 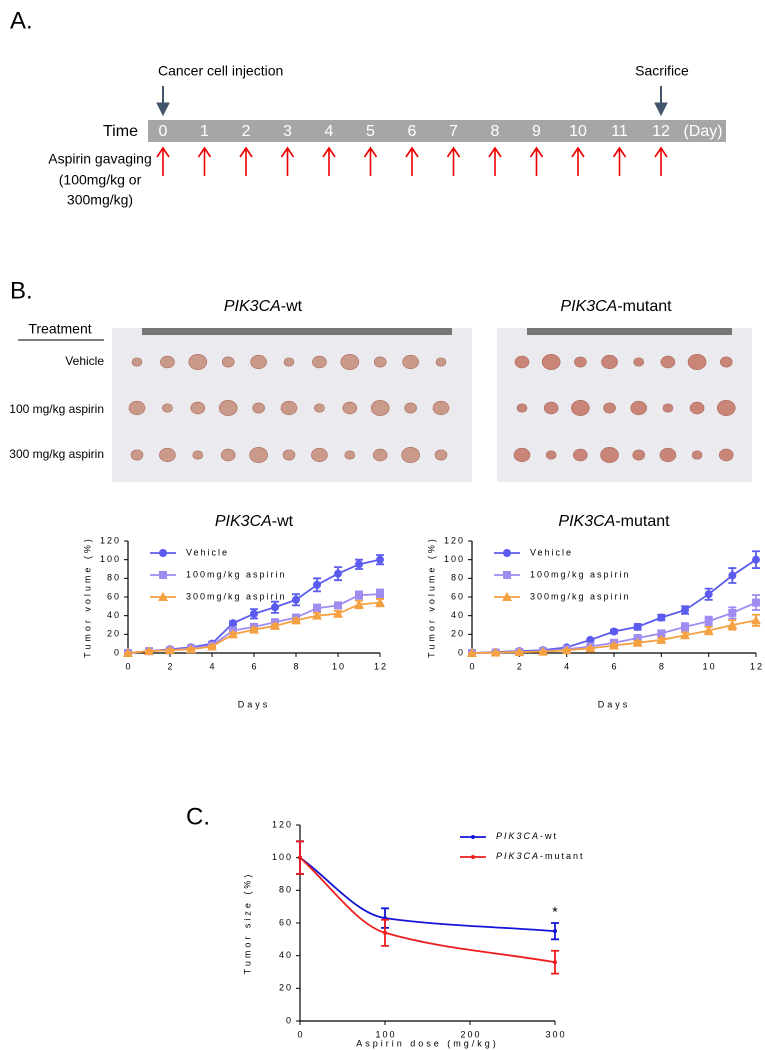 What do you see at coordinates (204, 131) in the screenshot?
I see `day-label: 1` at bounding box center [204, 131].